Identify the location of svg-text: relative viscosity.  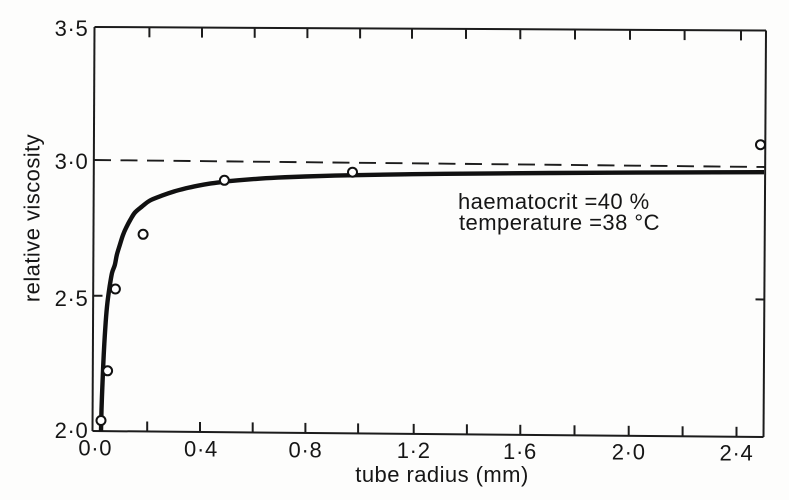
(32, 218).